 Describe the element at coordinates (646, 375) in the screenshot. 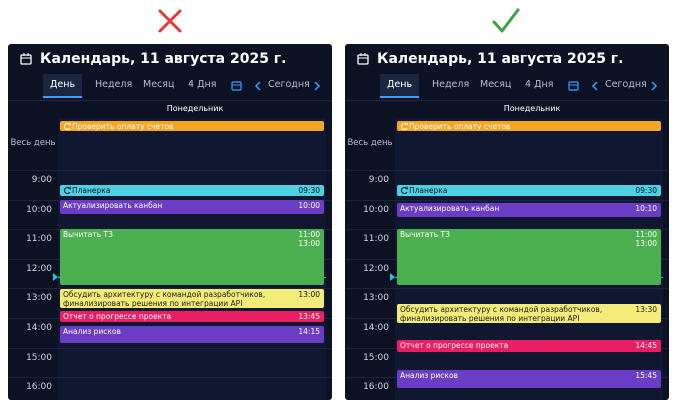

I see `event-time: 15:45` at that location.